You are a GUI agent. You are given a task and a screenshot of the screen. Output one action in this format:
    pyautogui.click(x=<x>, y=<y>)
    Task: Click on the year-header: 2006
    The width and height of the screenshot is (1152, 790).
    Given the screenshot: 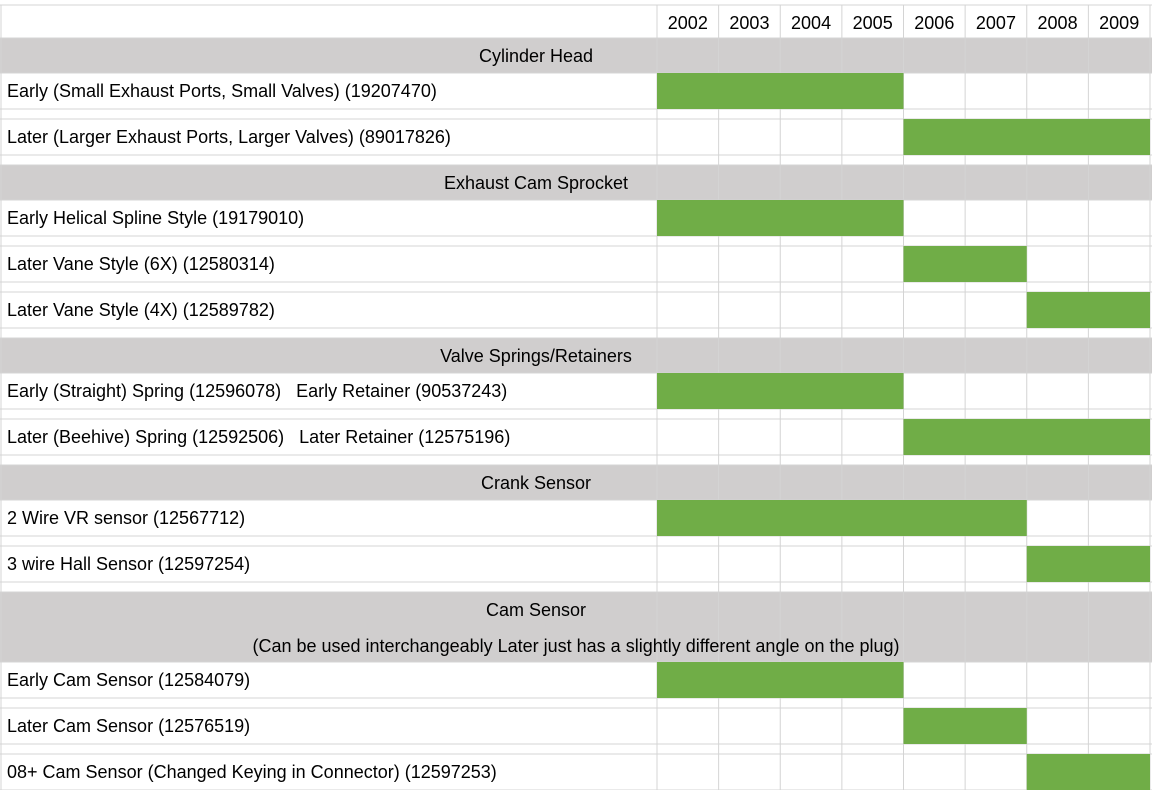 What is the action you would take?
    pyautogui.click(x=934, y=23)
    